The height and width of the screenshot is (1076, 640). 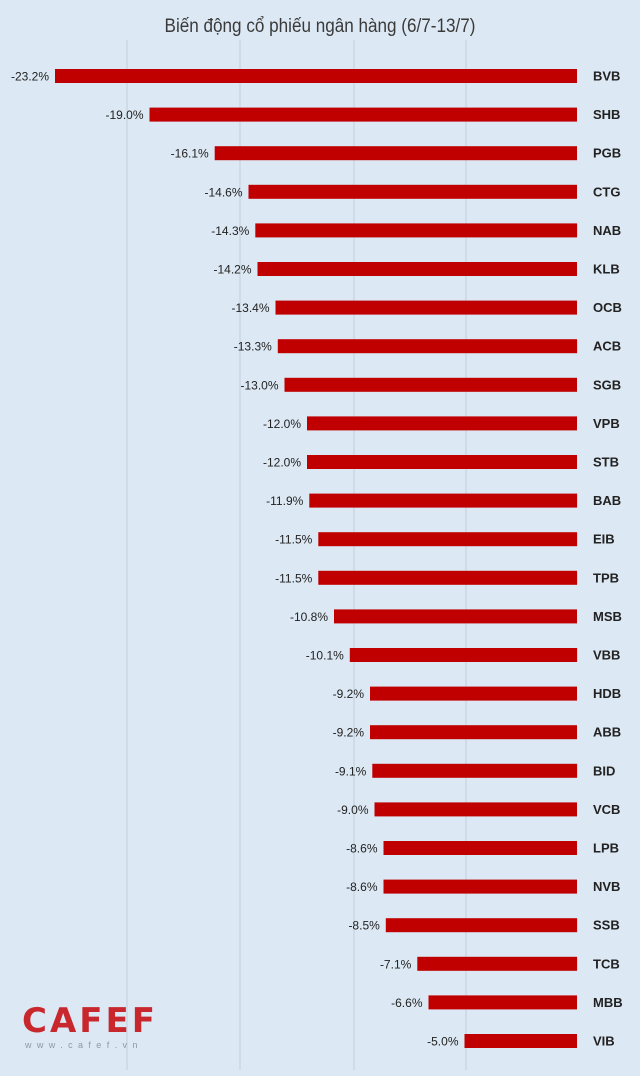 I want to click on value-label-stb: -12.0%, so click(x=282, y=463).